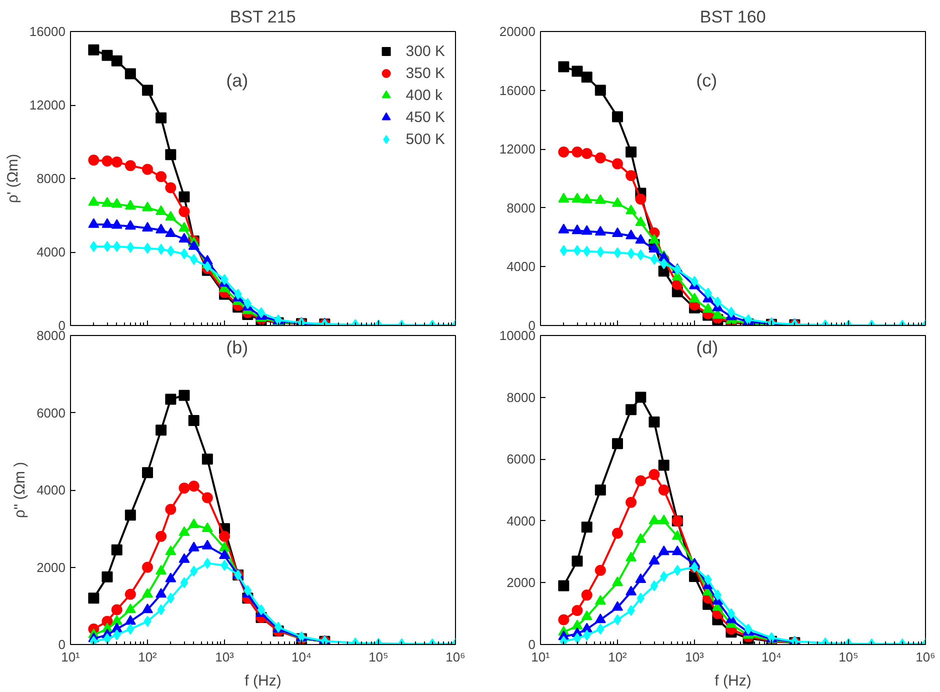 Image resolution: width=940 pixels, height=692 pixels. What do you see at coordinates (13, 179) in the screenshot?
I see `y-axis-title: ρ' (Ωm)` at bounding box center [13, 179].